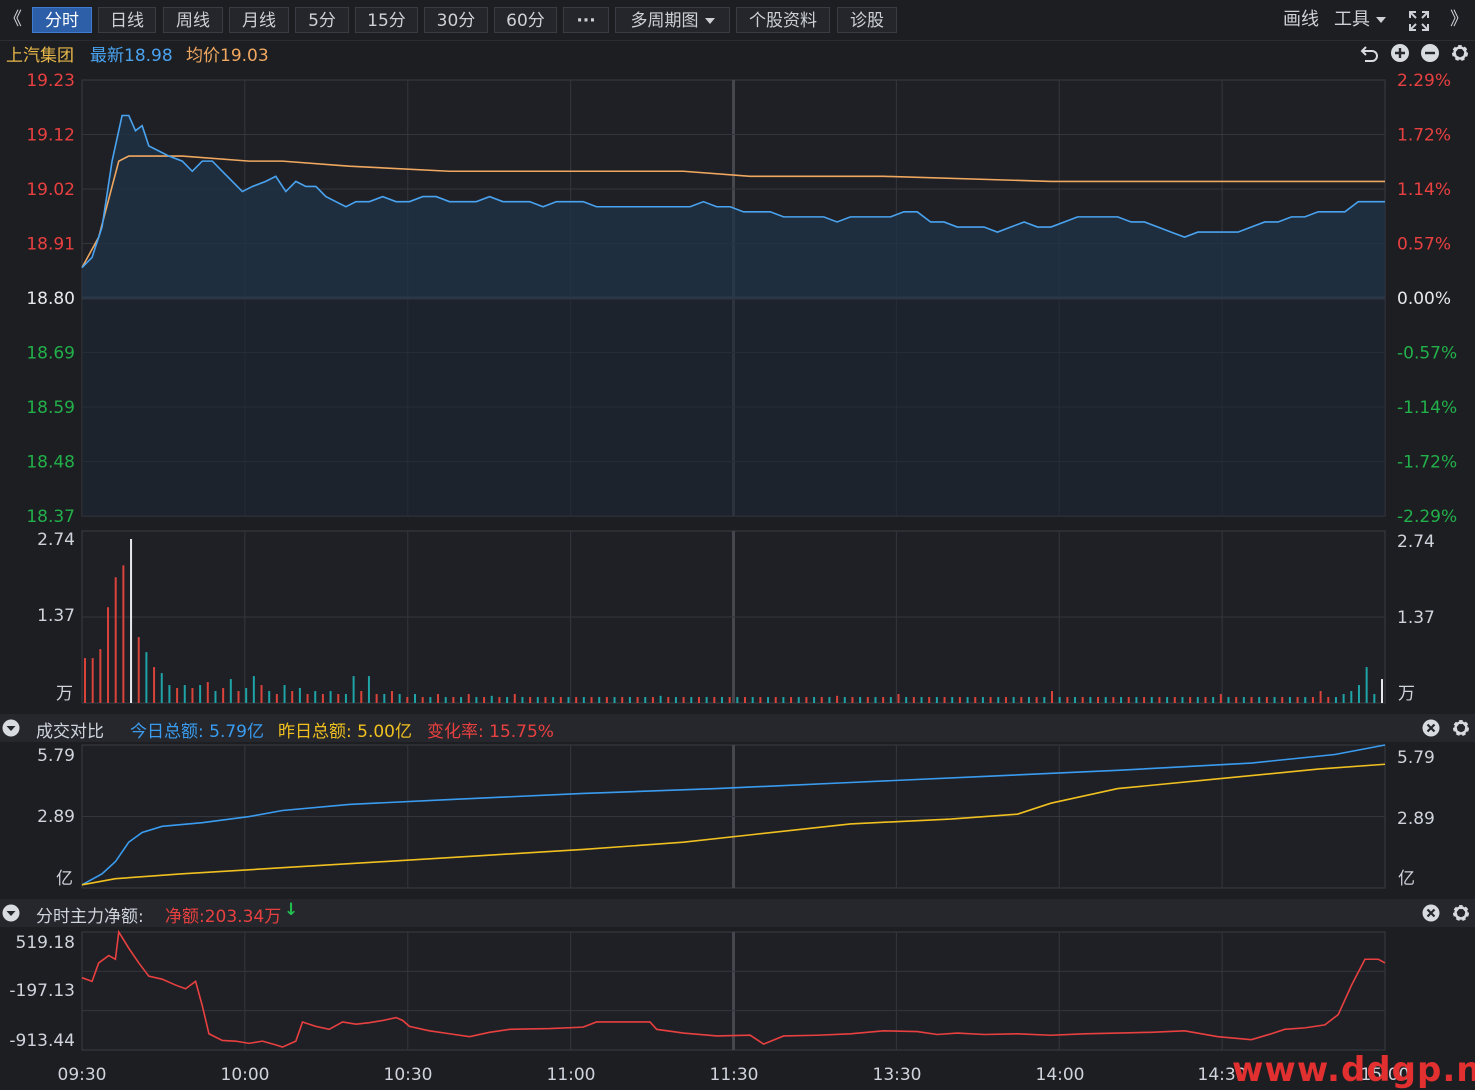 This screenshot has height=1090, width=1475. I want to click on compare-title: 成交对比, so click(70, 732).